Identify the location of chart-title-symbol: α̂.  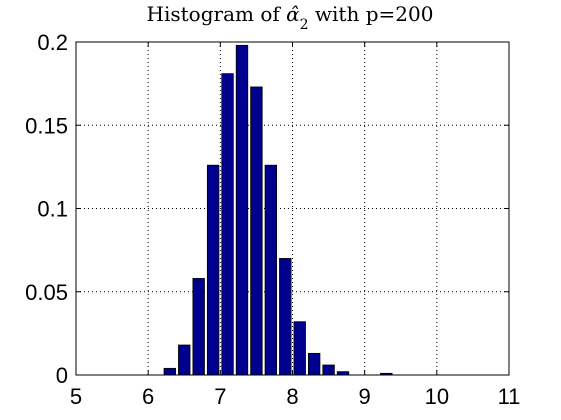
(293, 14).